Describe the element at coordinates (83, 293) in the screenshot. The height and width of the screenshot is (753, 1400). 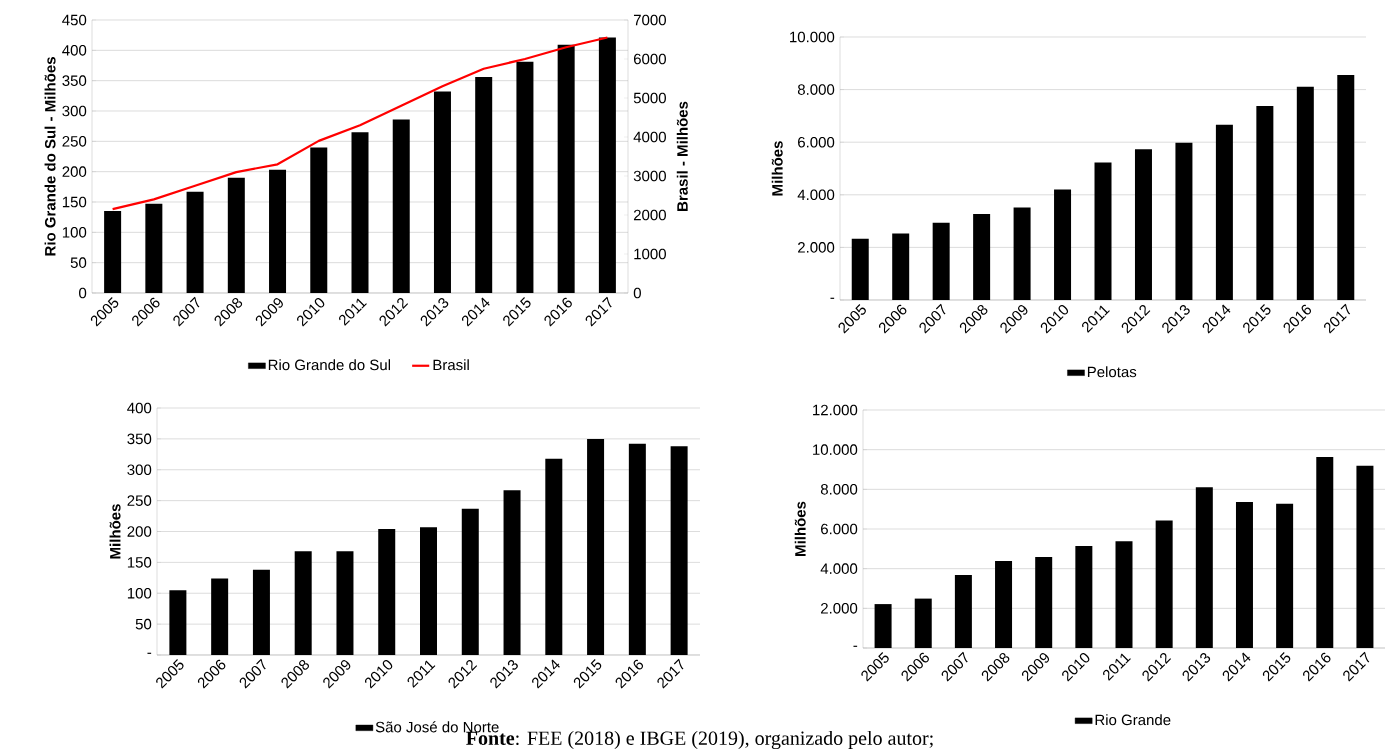
I see `y-tick-label: 0` at that location.